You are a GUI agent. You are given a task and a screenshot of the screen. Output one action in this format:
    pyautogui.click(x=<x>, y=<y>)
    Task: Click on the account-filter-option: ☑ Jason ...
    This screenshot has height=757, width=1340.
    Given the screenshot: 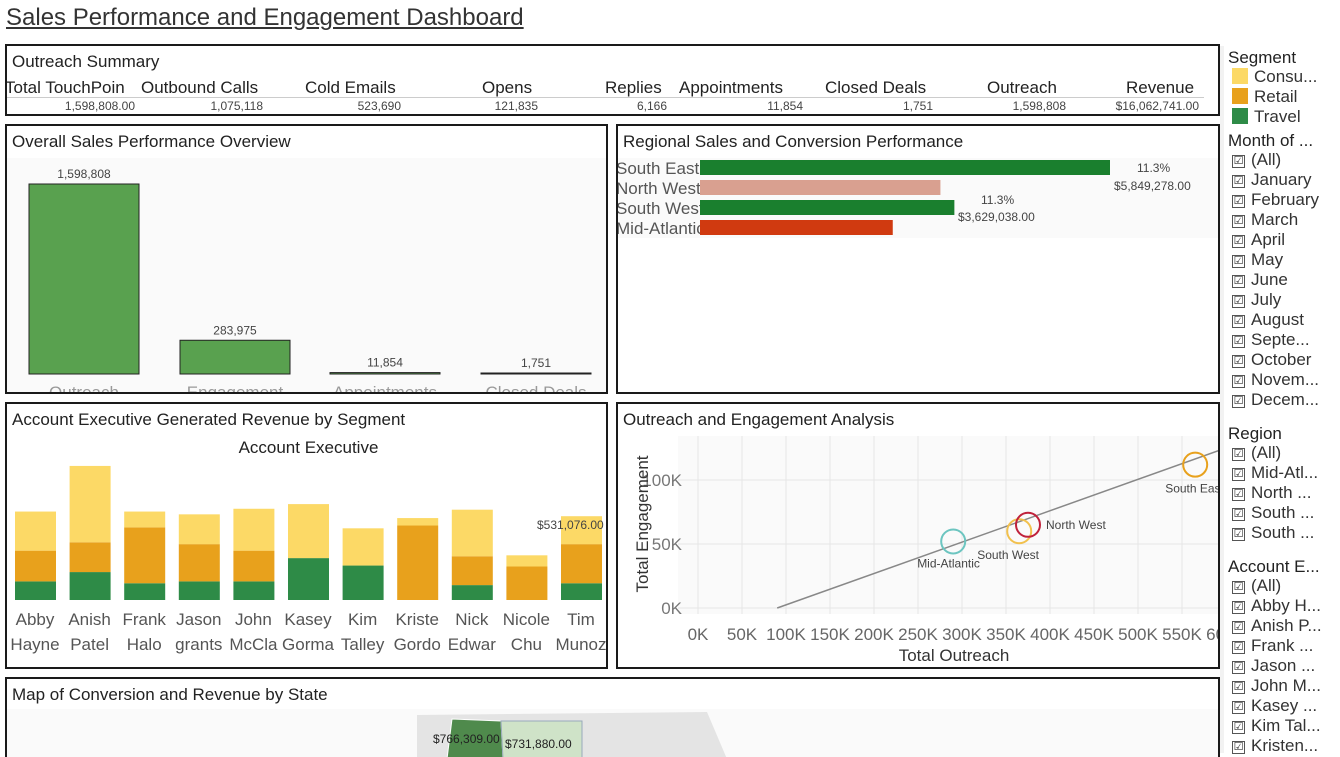 What is the action you would take?
    pyautogui.click(x=1273, y=666)
    